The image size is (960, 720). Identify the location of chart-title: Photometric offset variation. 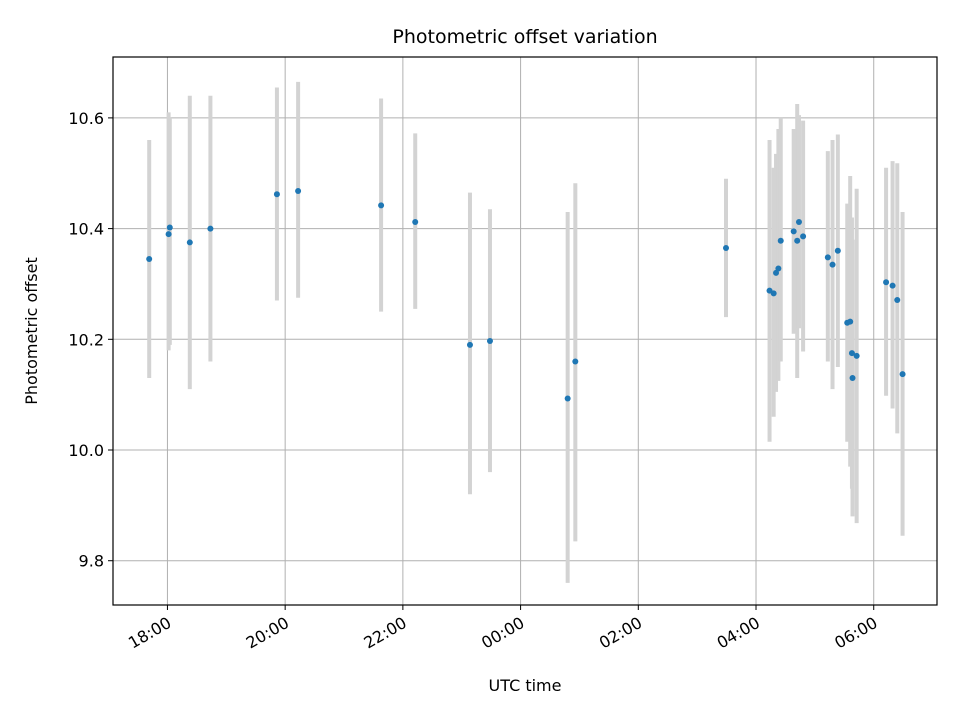
(524, 37).